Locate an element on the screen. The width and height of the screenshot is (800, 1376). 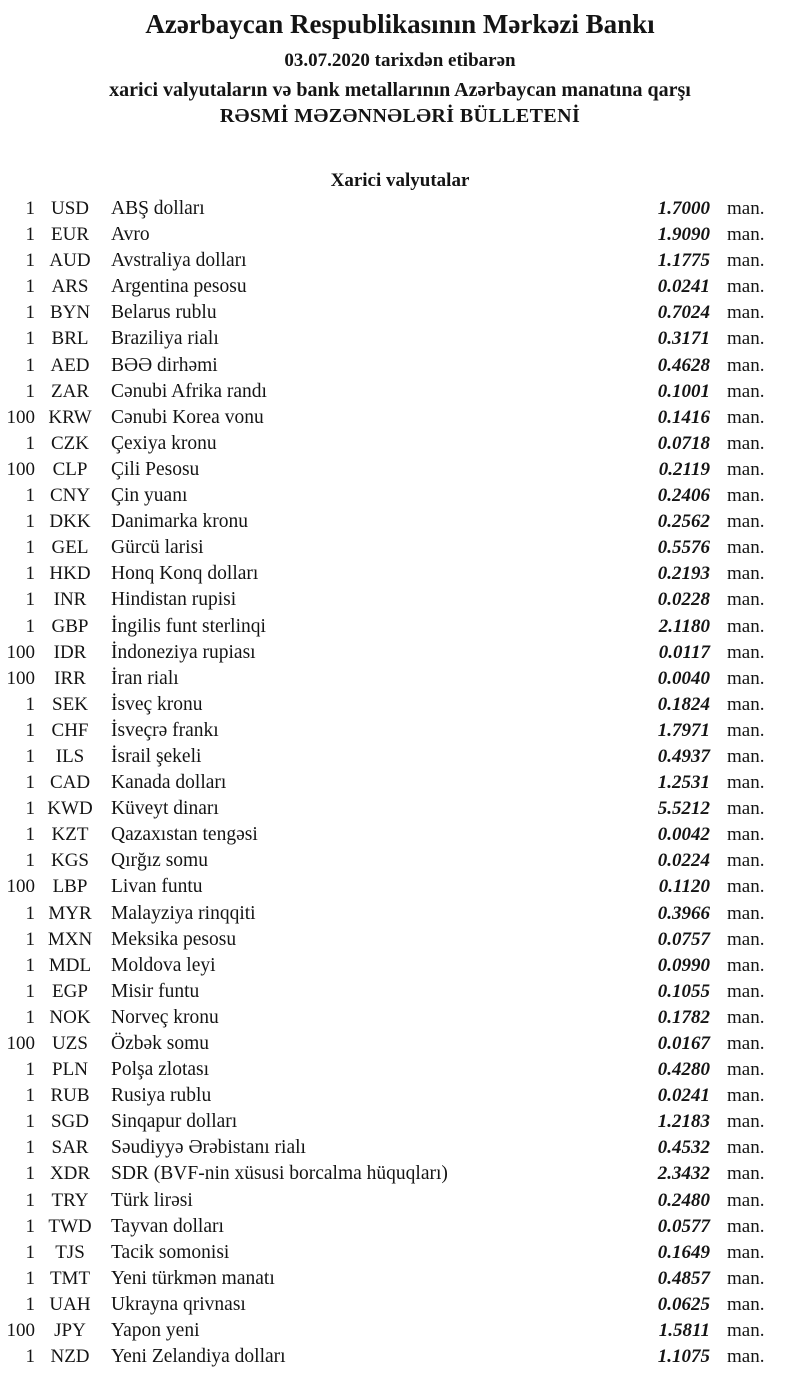
table-row: 1 MXN Meksika pesosu 0.0757 man. is located at coordinates (400, 940).